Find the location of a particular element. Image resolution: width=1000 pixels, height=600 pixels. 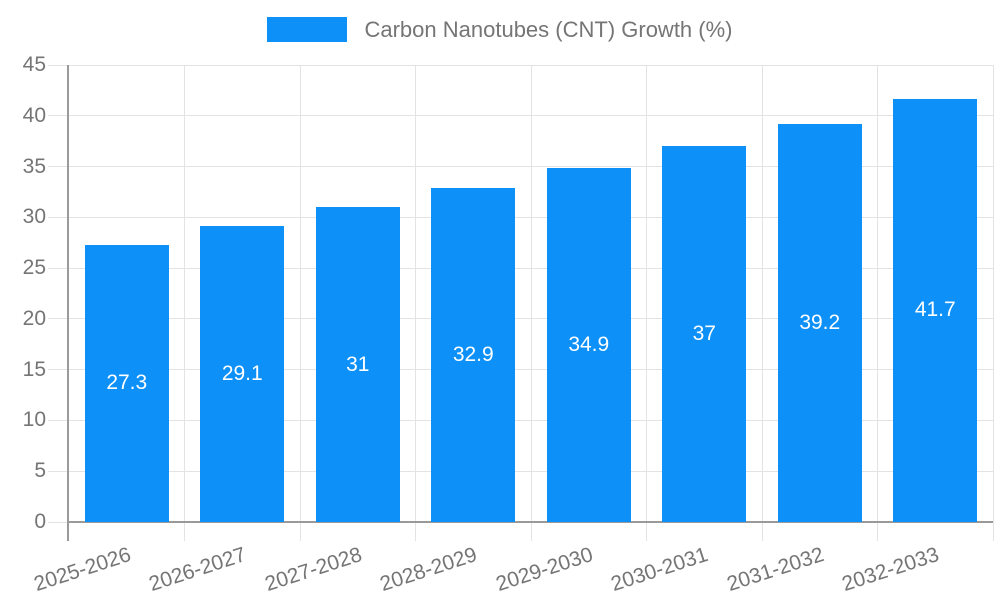

y-axis-label: 0 is located at coordinates (40, 521).